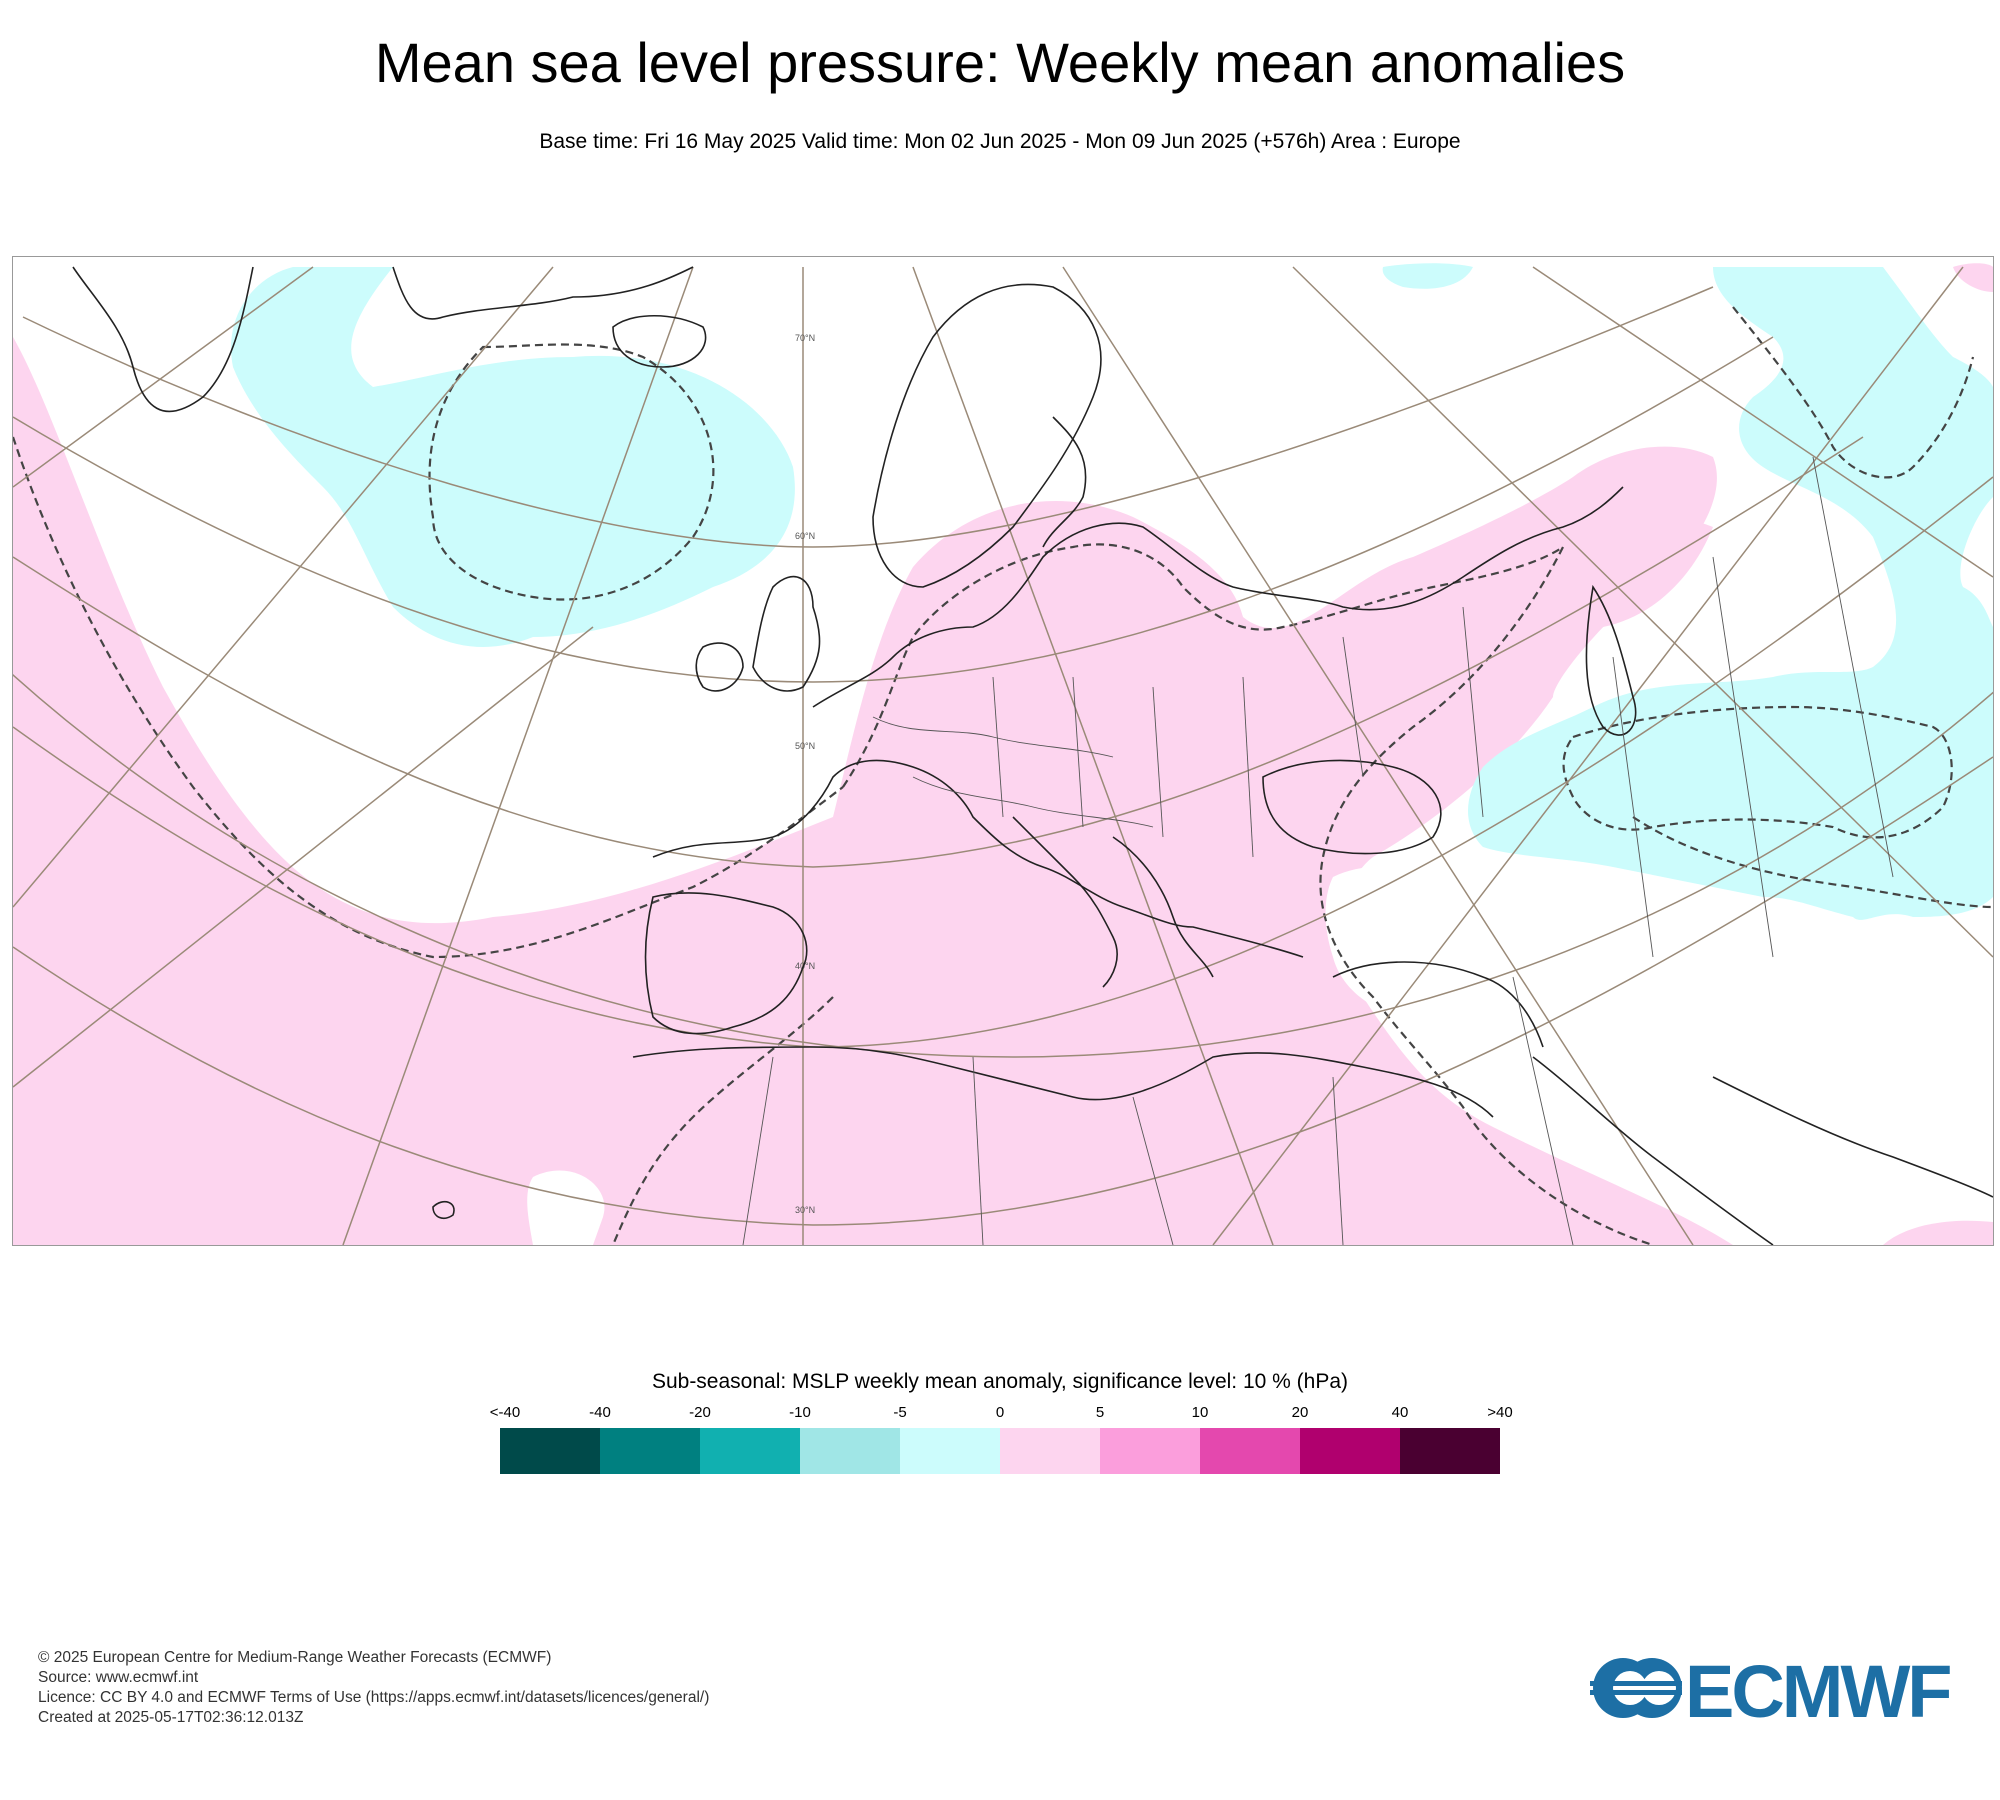 The width and height of the screenshot is (2000, 1800). I want to click on legend-color-bar, so click(1000, 1451).